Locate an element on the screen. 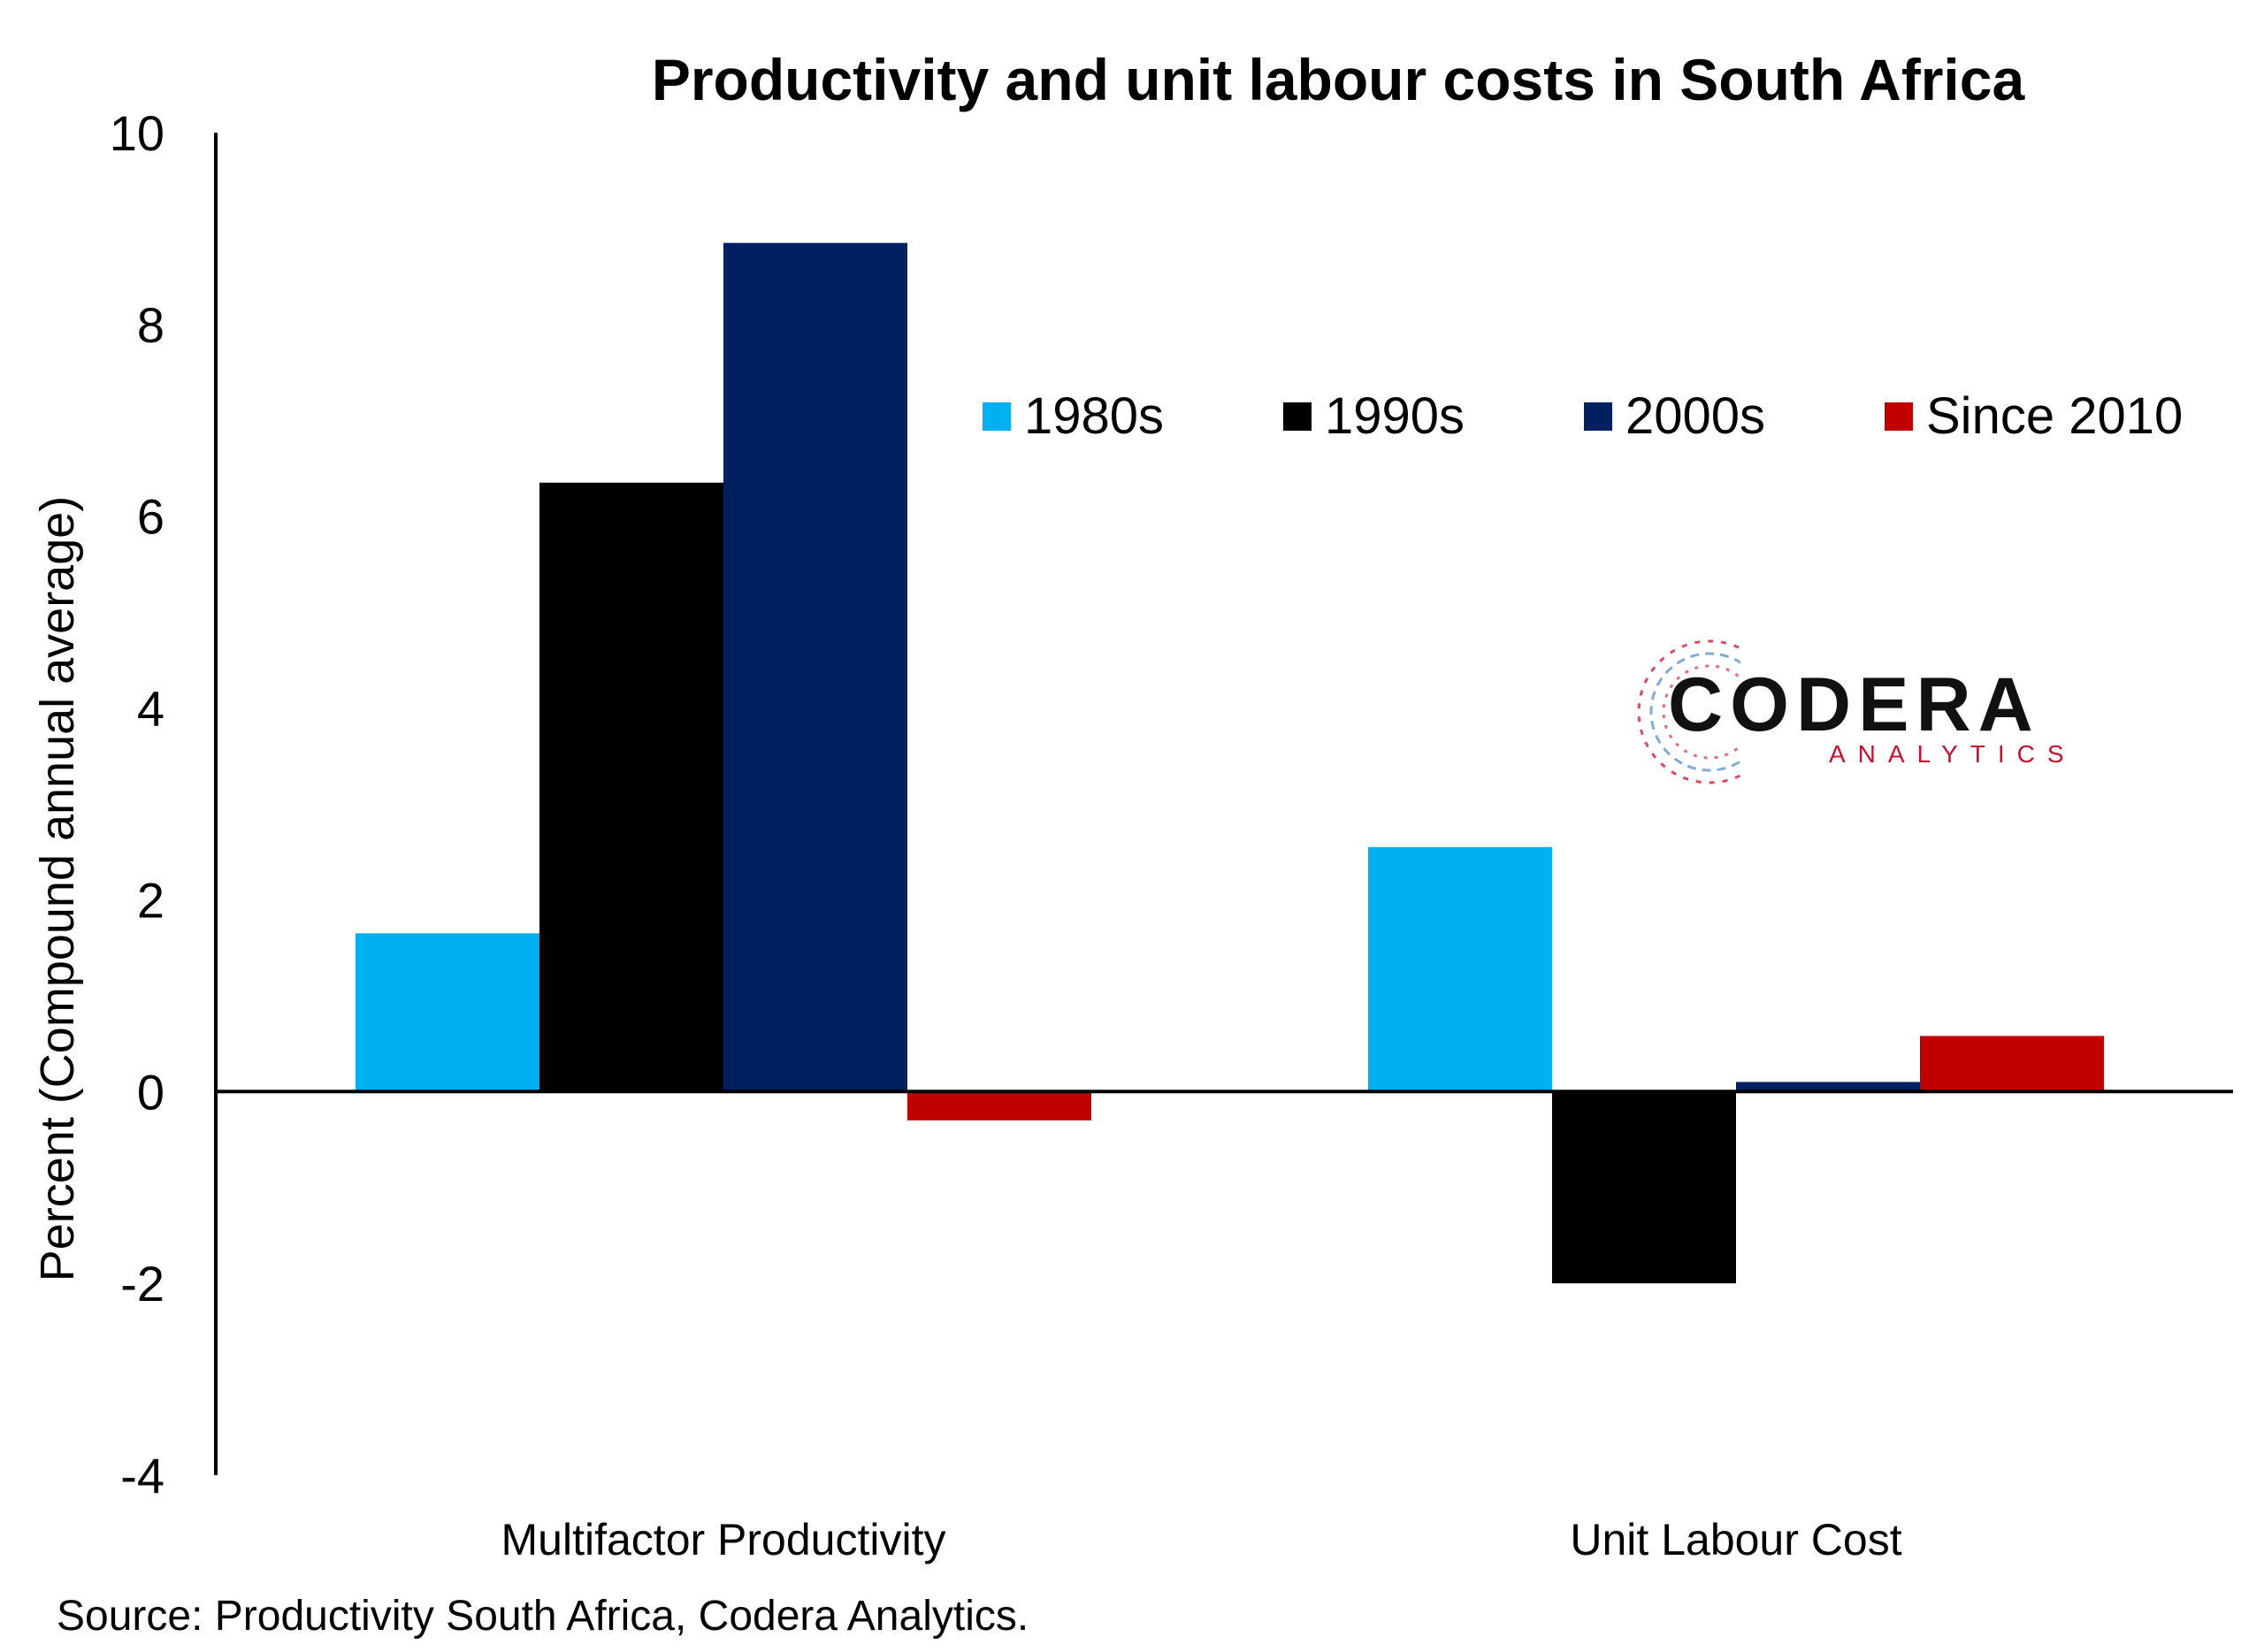 This screenshot has height=1652, width=2264. y-tick-label: 4 is located at coordinates (151, 709).